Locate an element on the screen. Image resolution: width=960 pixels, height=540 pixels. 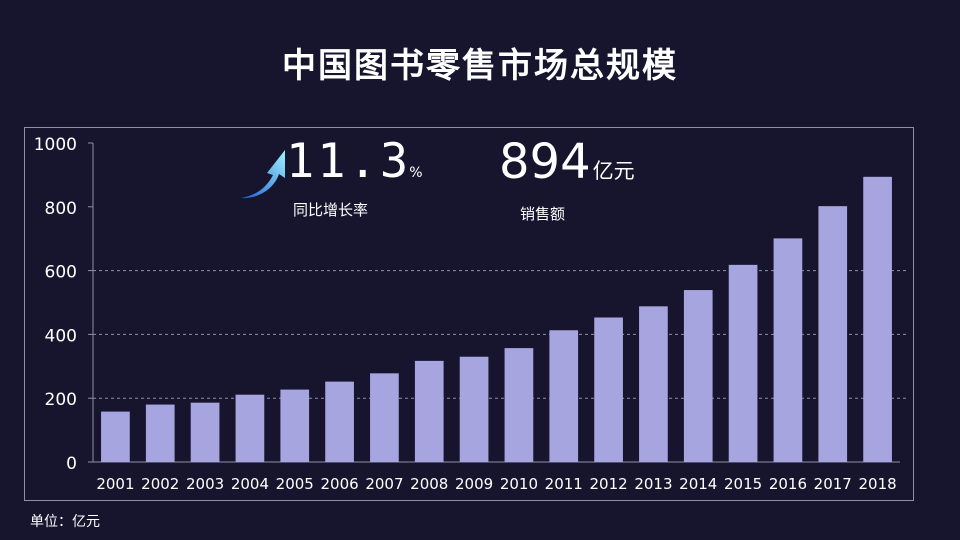
x-tick-label: 2006 is located at coordinates (339, 484).